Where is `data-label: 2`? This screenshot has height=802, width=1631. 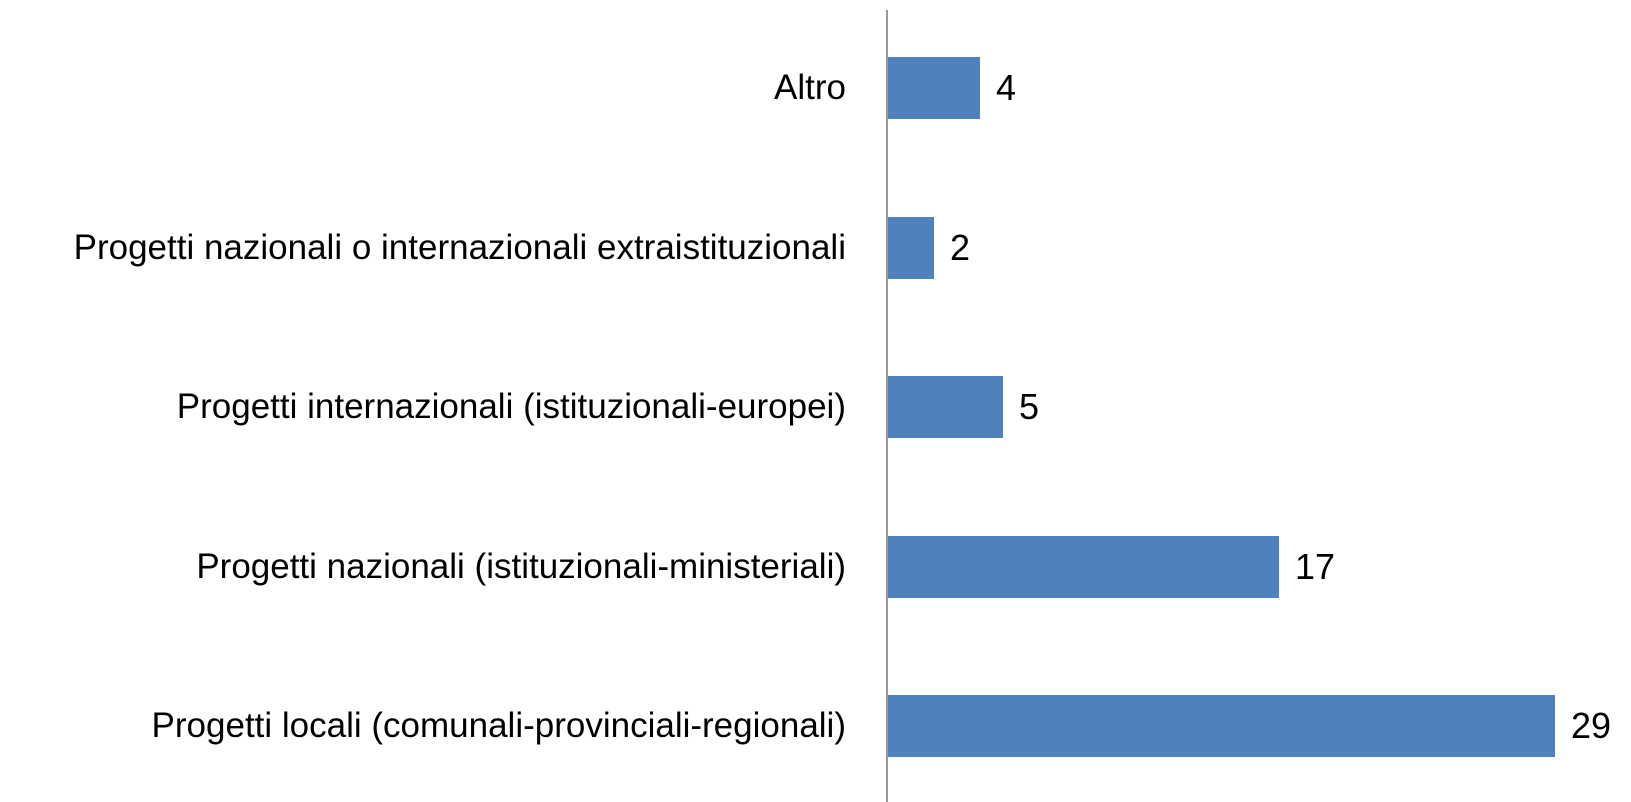
data-label: 2 is located at coordinates (960, 247).